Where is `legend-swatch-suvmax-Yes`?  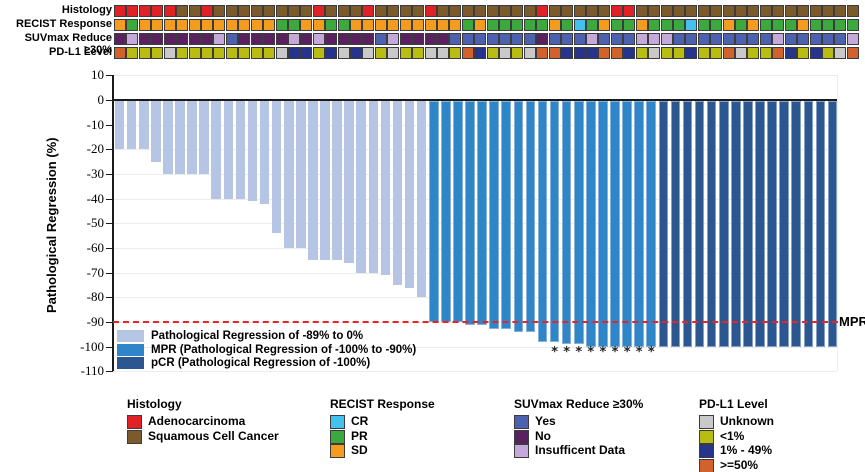 legend-swatch-suvmax-Yes is located at coordinates (521, 422).